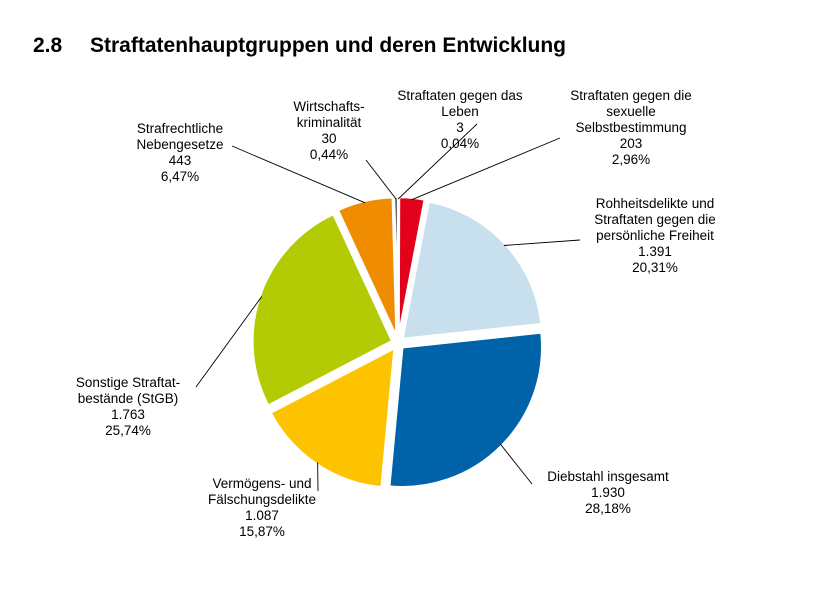 This screenshot has height=593, width=825. Describe the element at coordinates (631, 159) in the screenshot. I see `slice-percent-2: 2,96%` at that location.